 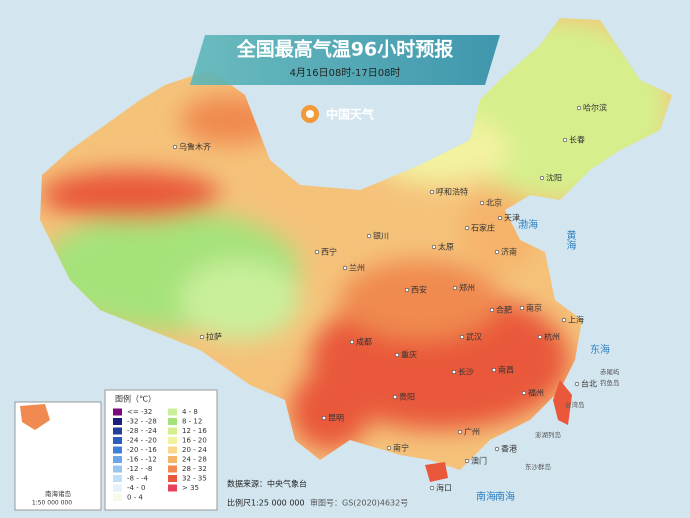 I want to click on taiwan, so click(x=562, y=402).